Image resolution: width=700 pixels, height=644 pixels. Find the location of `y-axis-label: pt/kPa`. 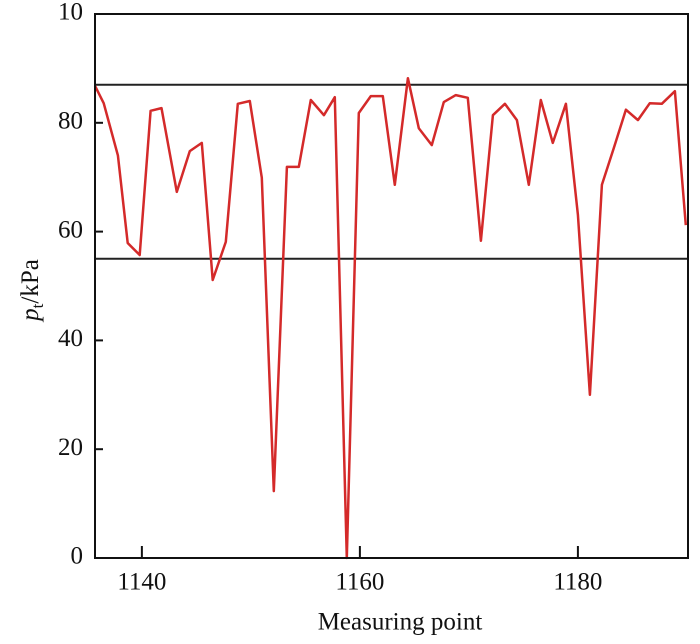

y-axis-label: pt/kPa is located at coordinates (32, 291).